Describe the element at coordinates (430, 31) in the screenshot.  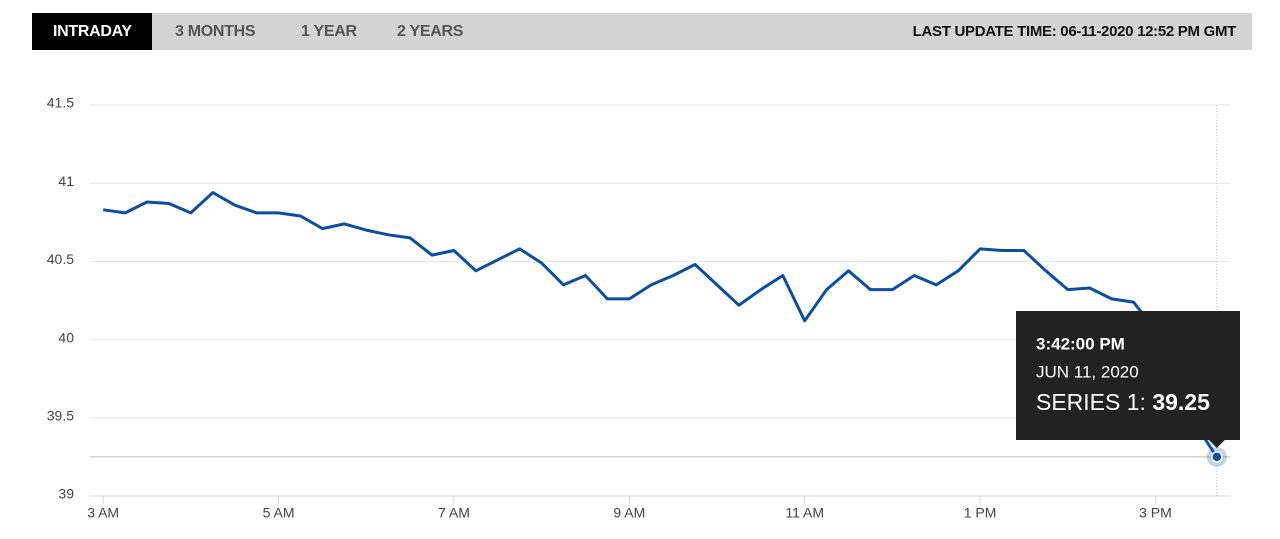
I see `tab: 2 YEARS` at that location.